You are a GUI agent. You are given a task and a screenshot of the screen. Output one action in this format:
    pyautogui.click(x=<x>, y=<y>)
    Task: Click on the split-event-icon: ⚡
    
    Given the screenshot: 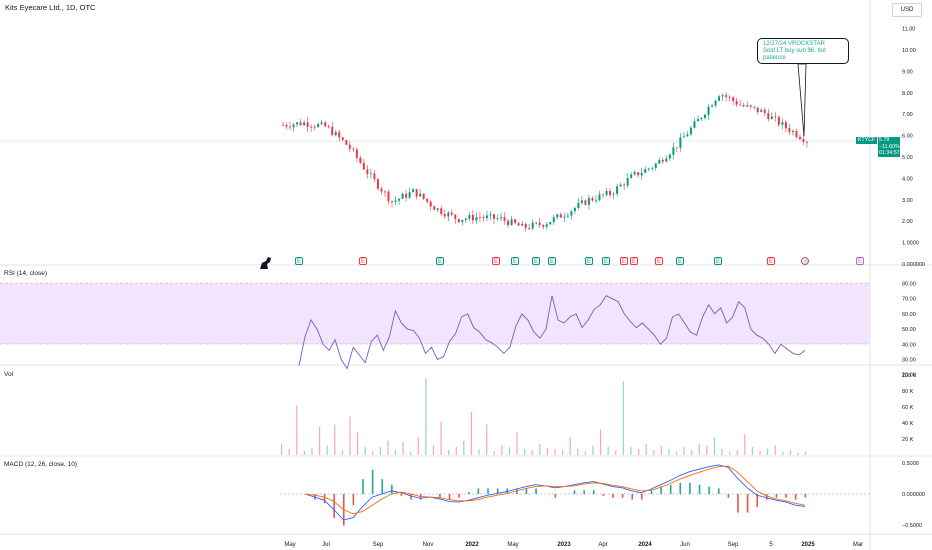 What is the action you would take?
    pyautogui.click(x=805, y=261)
    